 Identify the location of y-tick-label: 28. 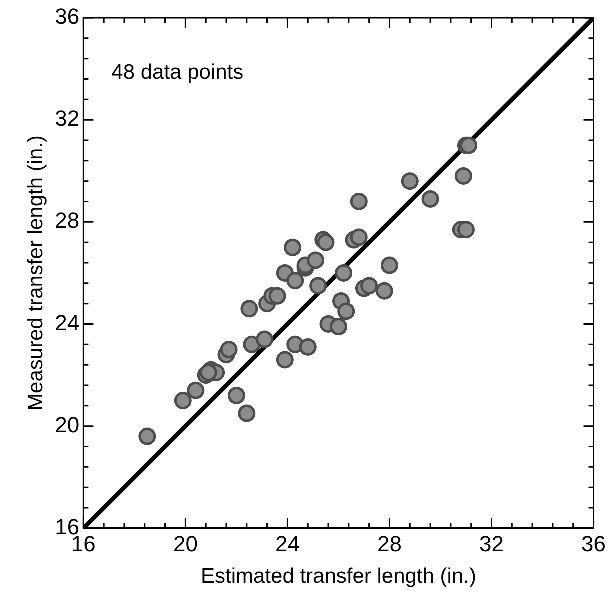
(67, 221).